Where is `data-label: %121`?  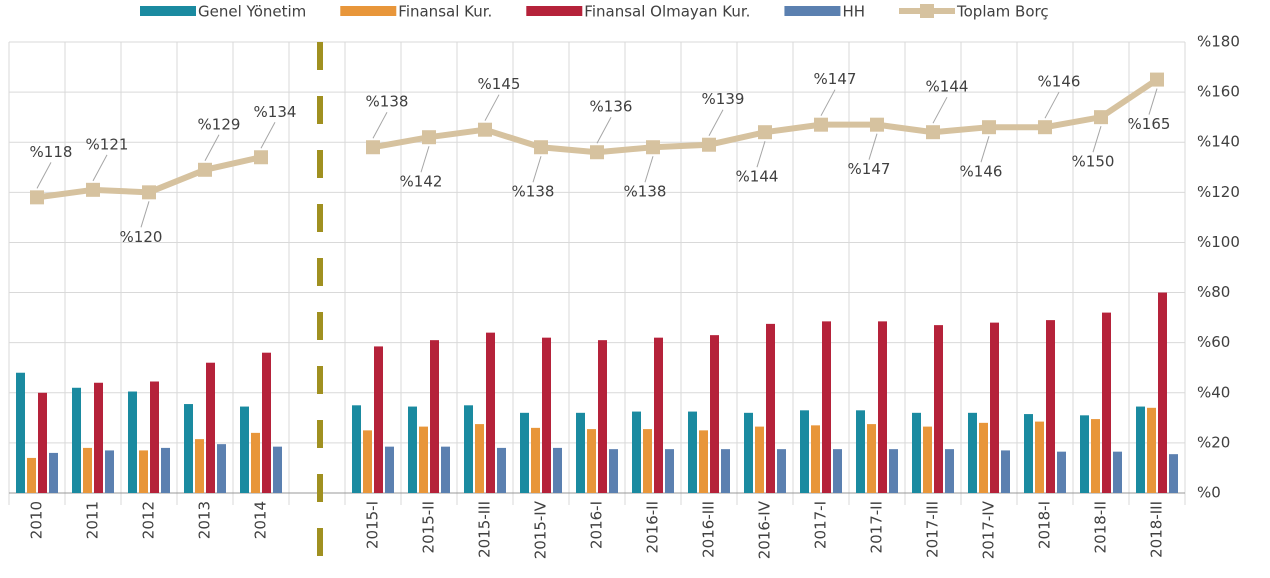
data-label: %121 is located at coordinates (107, 144).